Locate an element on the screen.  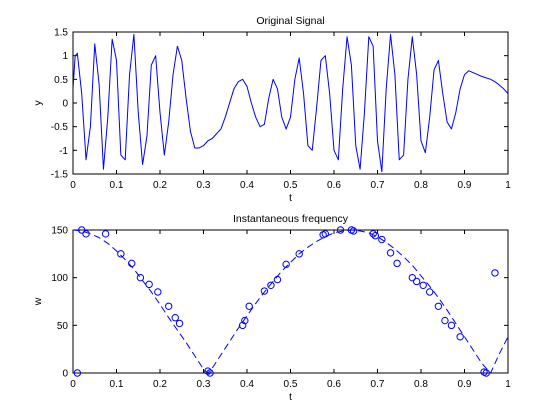
top-x-tick-label: 0 is located at coordinates (73, 185).